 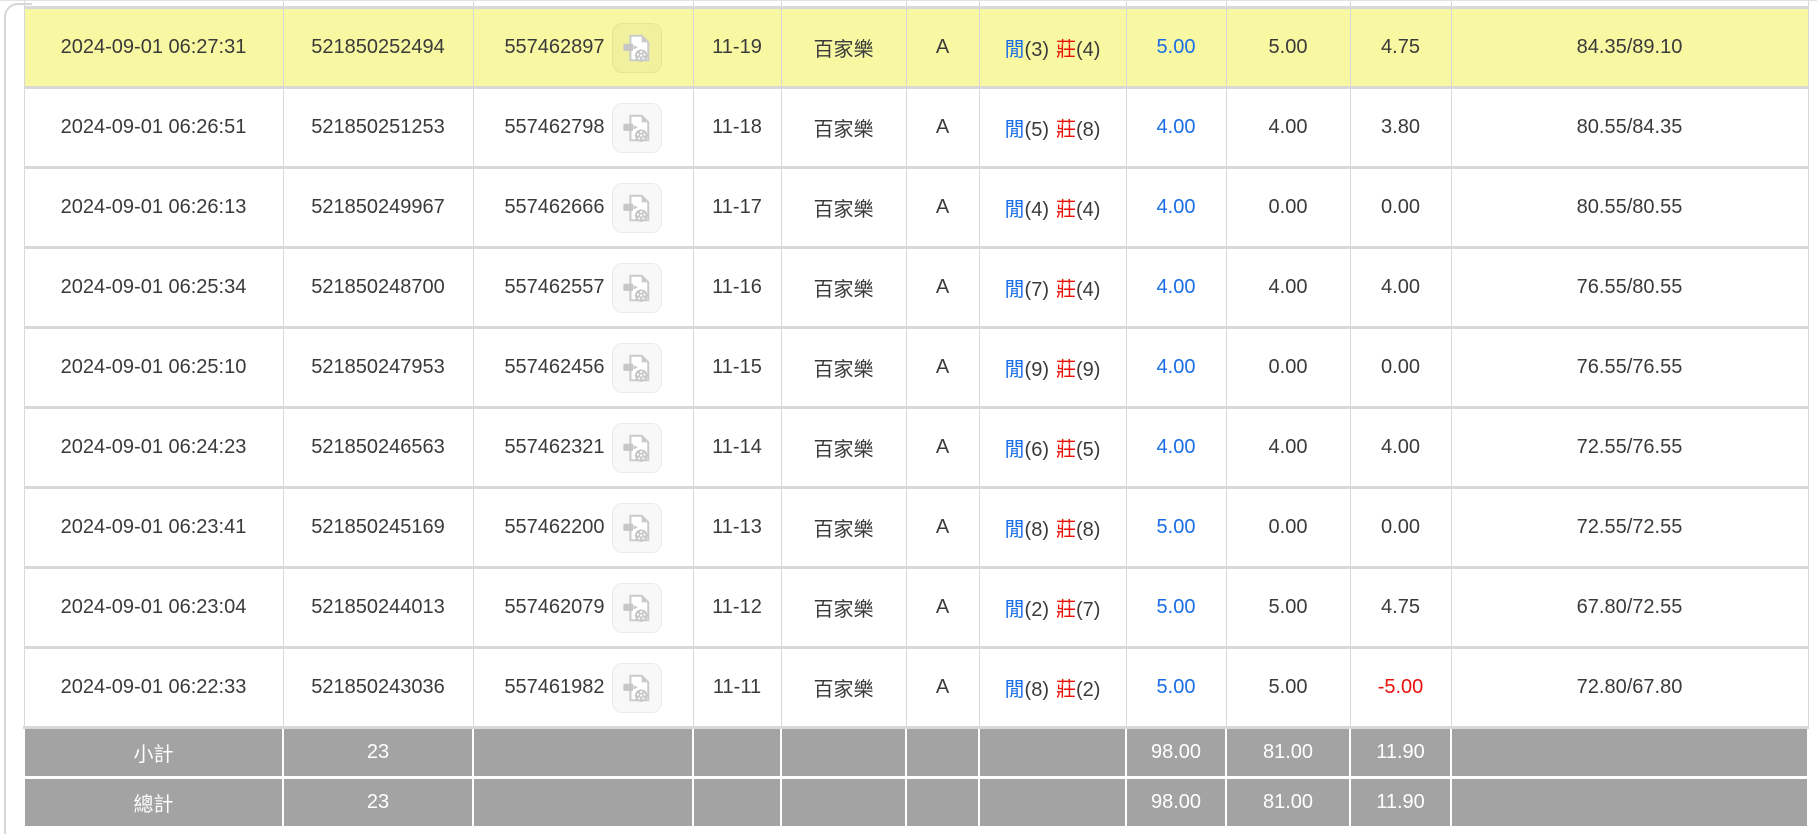 What do you see at coordinates (1052, 287) in the screenshot?
I see `game-result: 閒(7) 莊(4)` at bounding box center [1052, 287].